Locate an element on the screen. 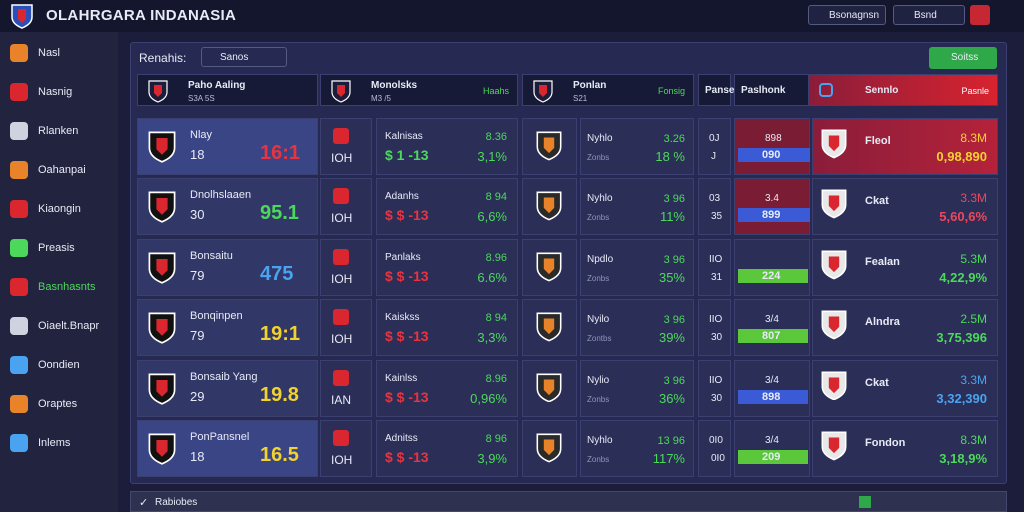 This screenshot has width=1024, height=512. filter-label: Renahis: is located at coordinates (163, 58).